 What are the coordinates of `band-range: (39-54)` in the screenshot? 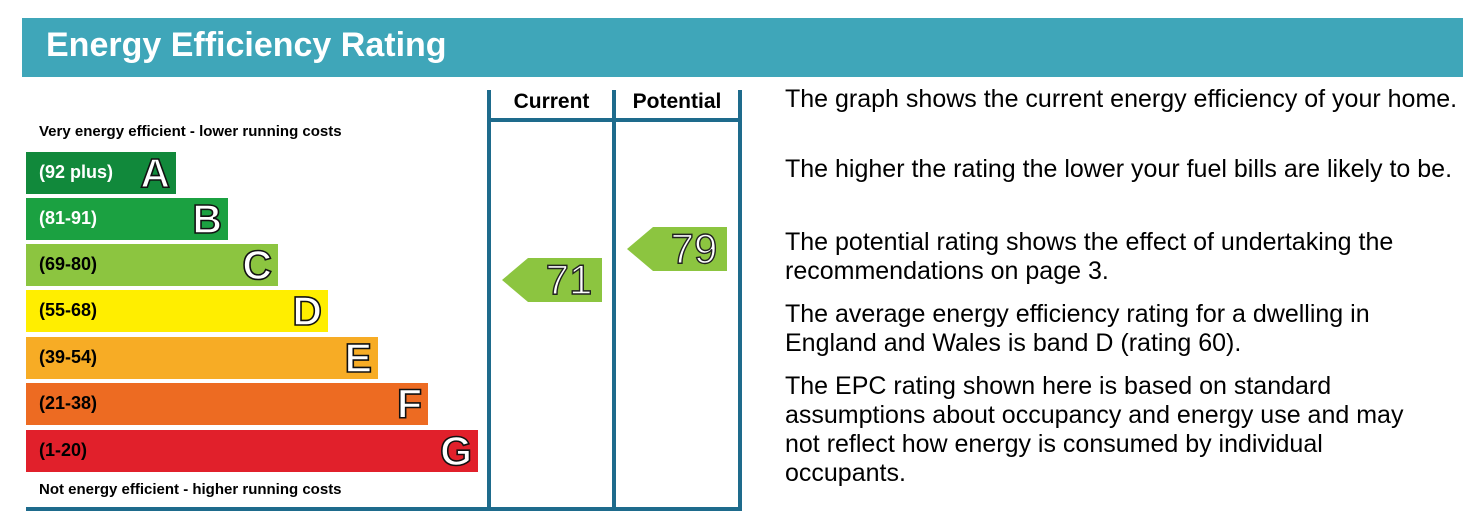 It's located at (68, 357).